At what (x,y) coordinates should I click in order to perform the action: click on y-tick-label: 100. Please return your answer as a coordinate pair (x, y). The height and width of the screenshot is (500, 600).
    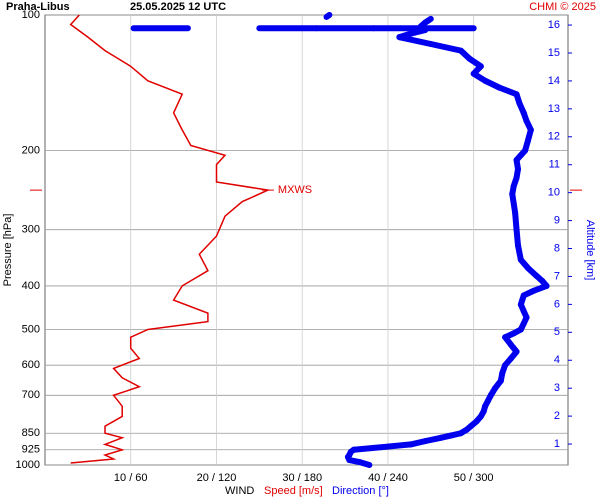
    Looking at the image, I should click on (31, 15).